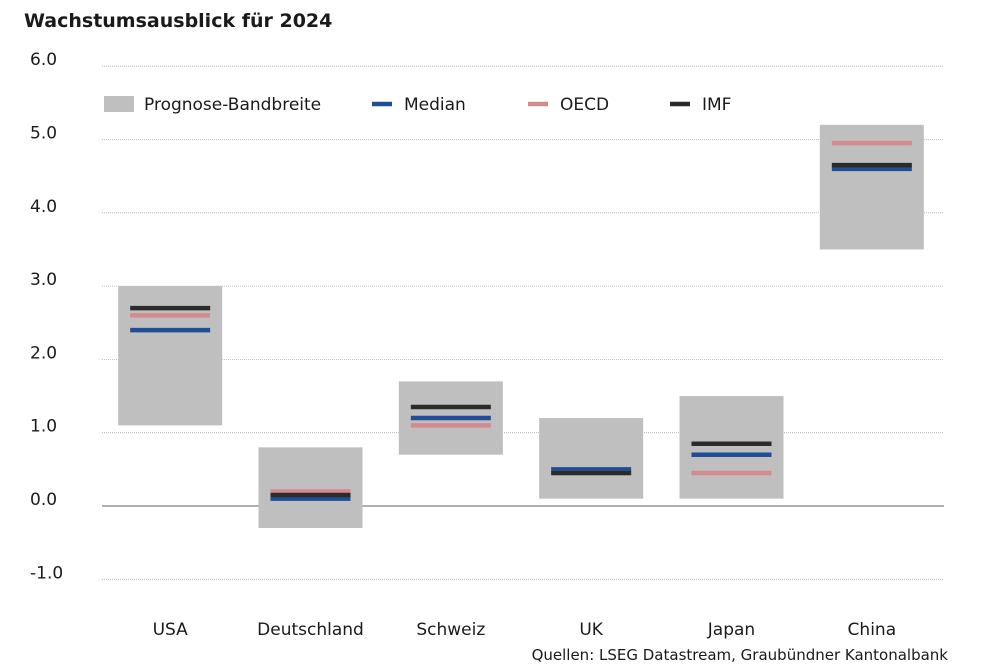 The width and height of the screenshot is (1000, 671). I want to click on y-tick-label: 1.0, so click(43, 427).